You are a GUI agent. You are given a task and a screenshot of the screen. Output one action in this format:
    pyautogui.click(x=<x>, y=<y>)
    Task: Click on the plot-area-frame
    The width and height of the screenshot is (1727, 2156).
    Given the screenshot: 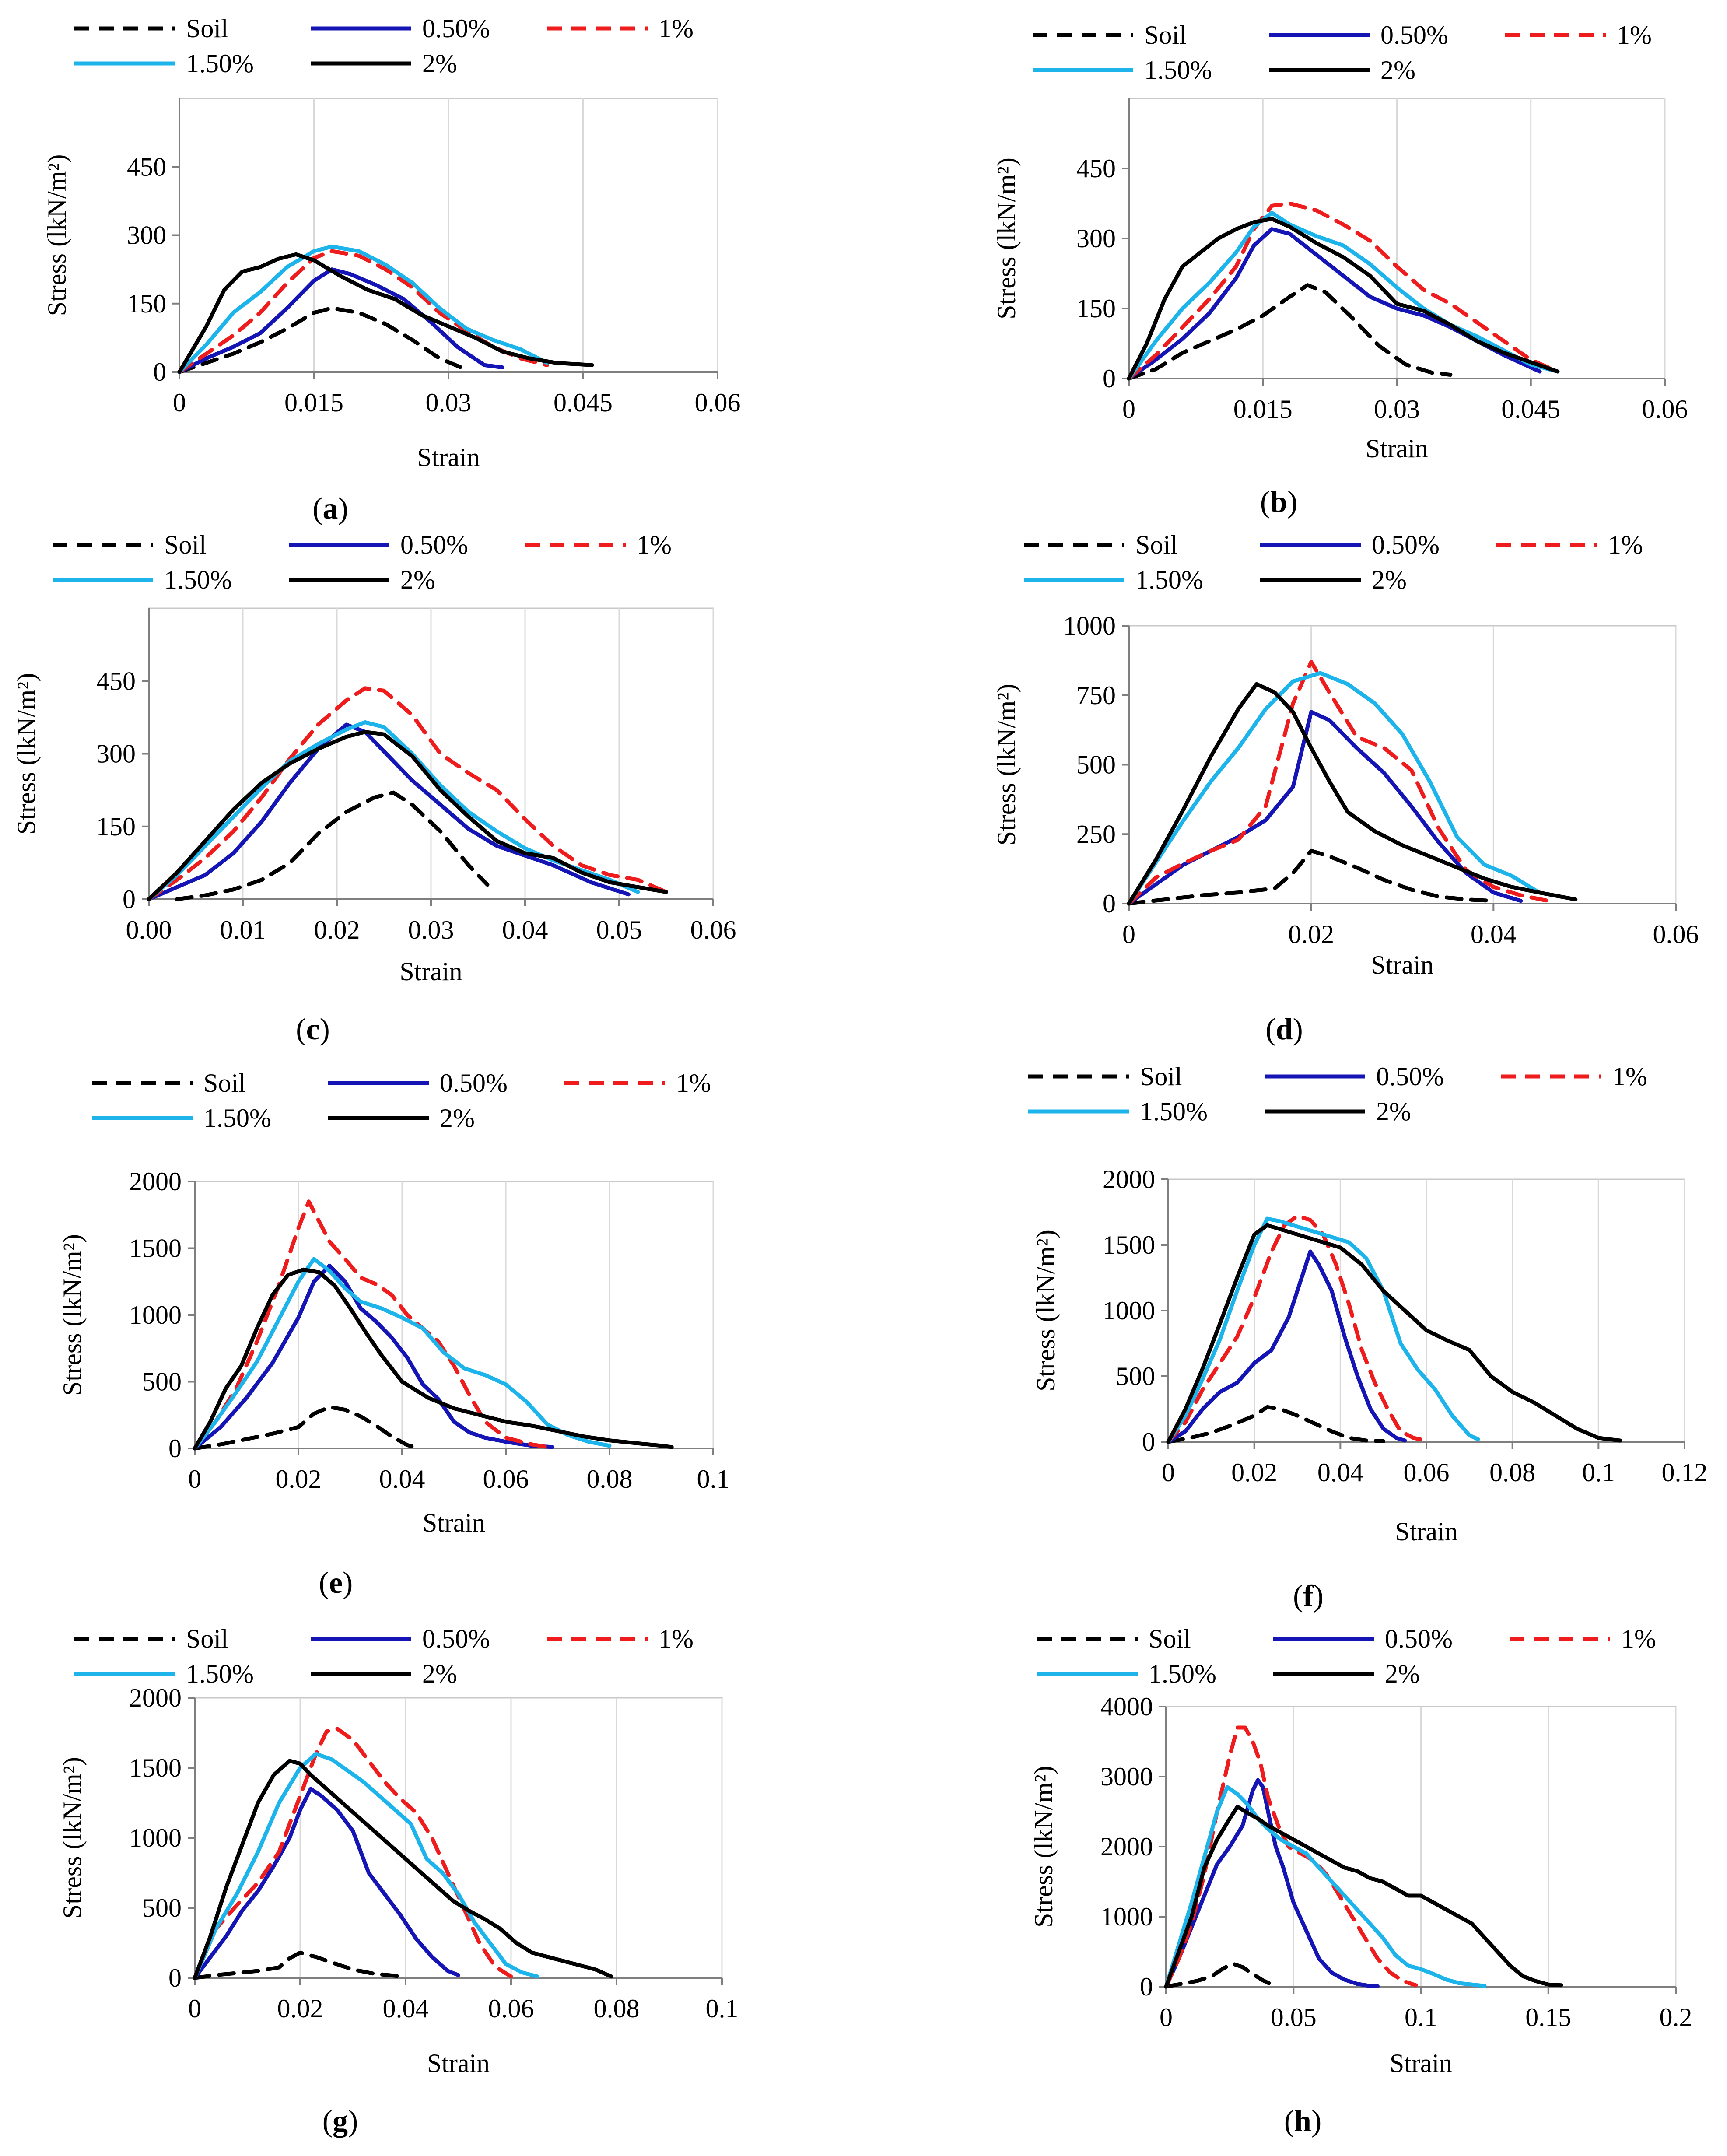 What is the action you would take?
    pyautogui.click(x=458, y=1838)
    